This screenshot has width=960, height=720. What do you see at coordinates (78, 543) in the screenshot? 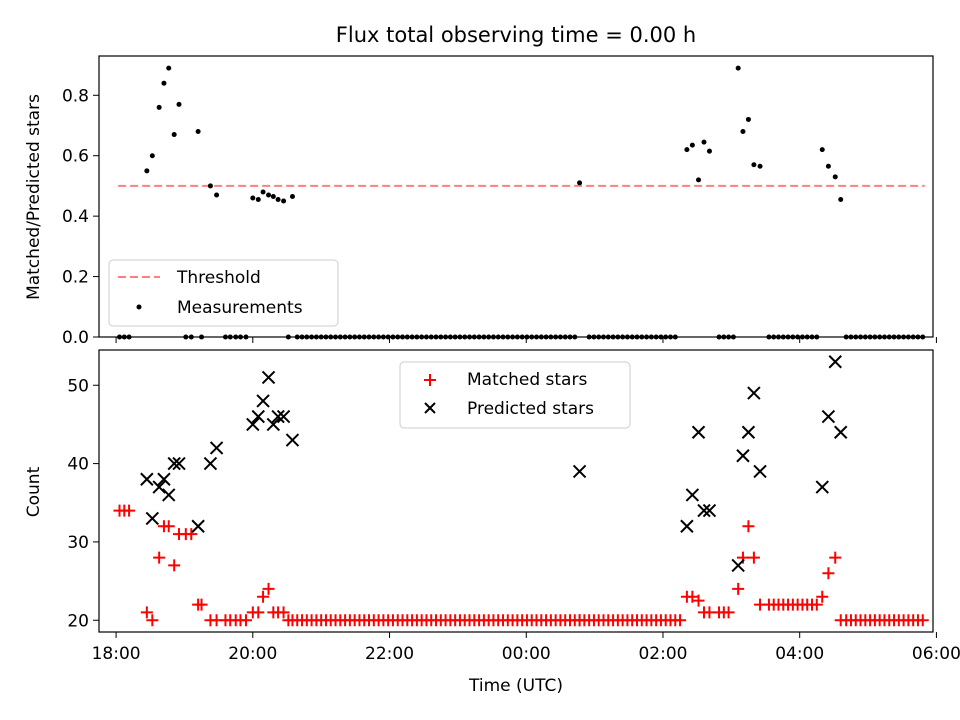
I see `count-y-tick-label: 30` at bounding box center [78, 543].